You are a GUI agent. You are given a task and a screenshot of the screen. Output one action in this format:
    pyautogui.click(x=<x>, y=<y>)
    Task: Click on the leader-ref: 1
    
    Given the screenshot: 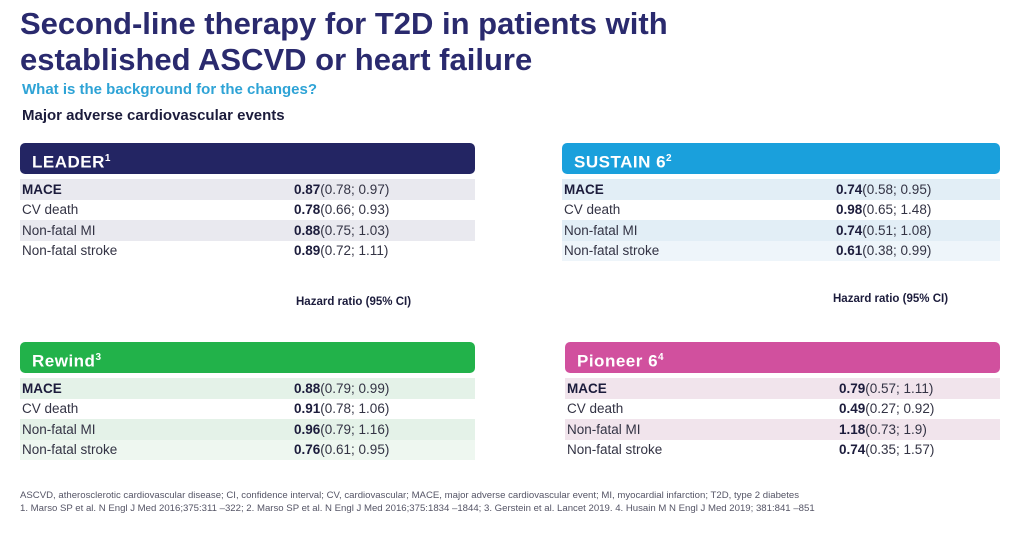 What is the action you would take?
    pyautogui.click(x=107, y=158)
    